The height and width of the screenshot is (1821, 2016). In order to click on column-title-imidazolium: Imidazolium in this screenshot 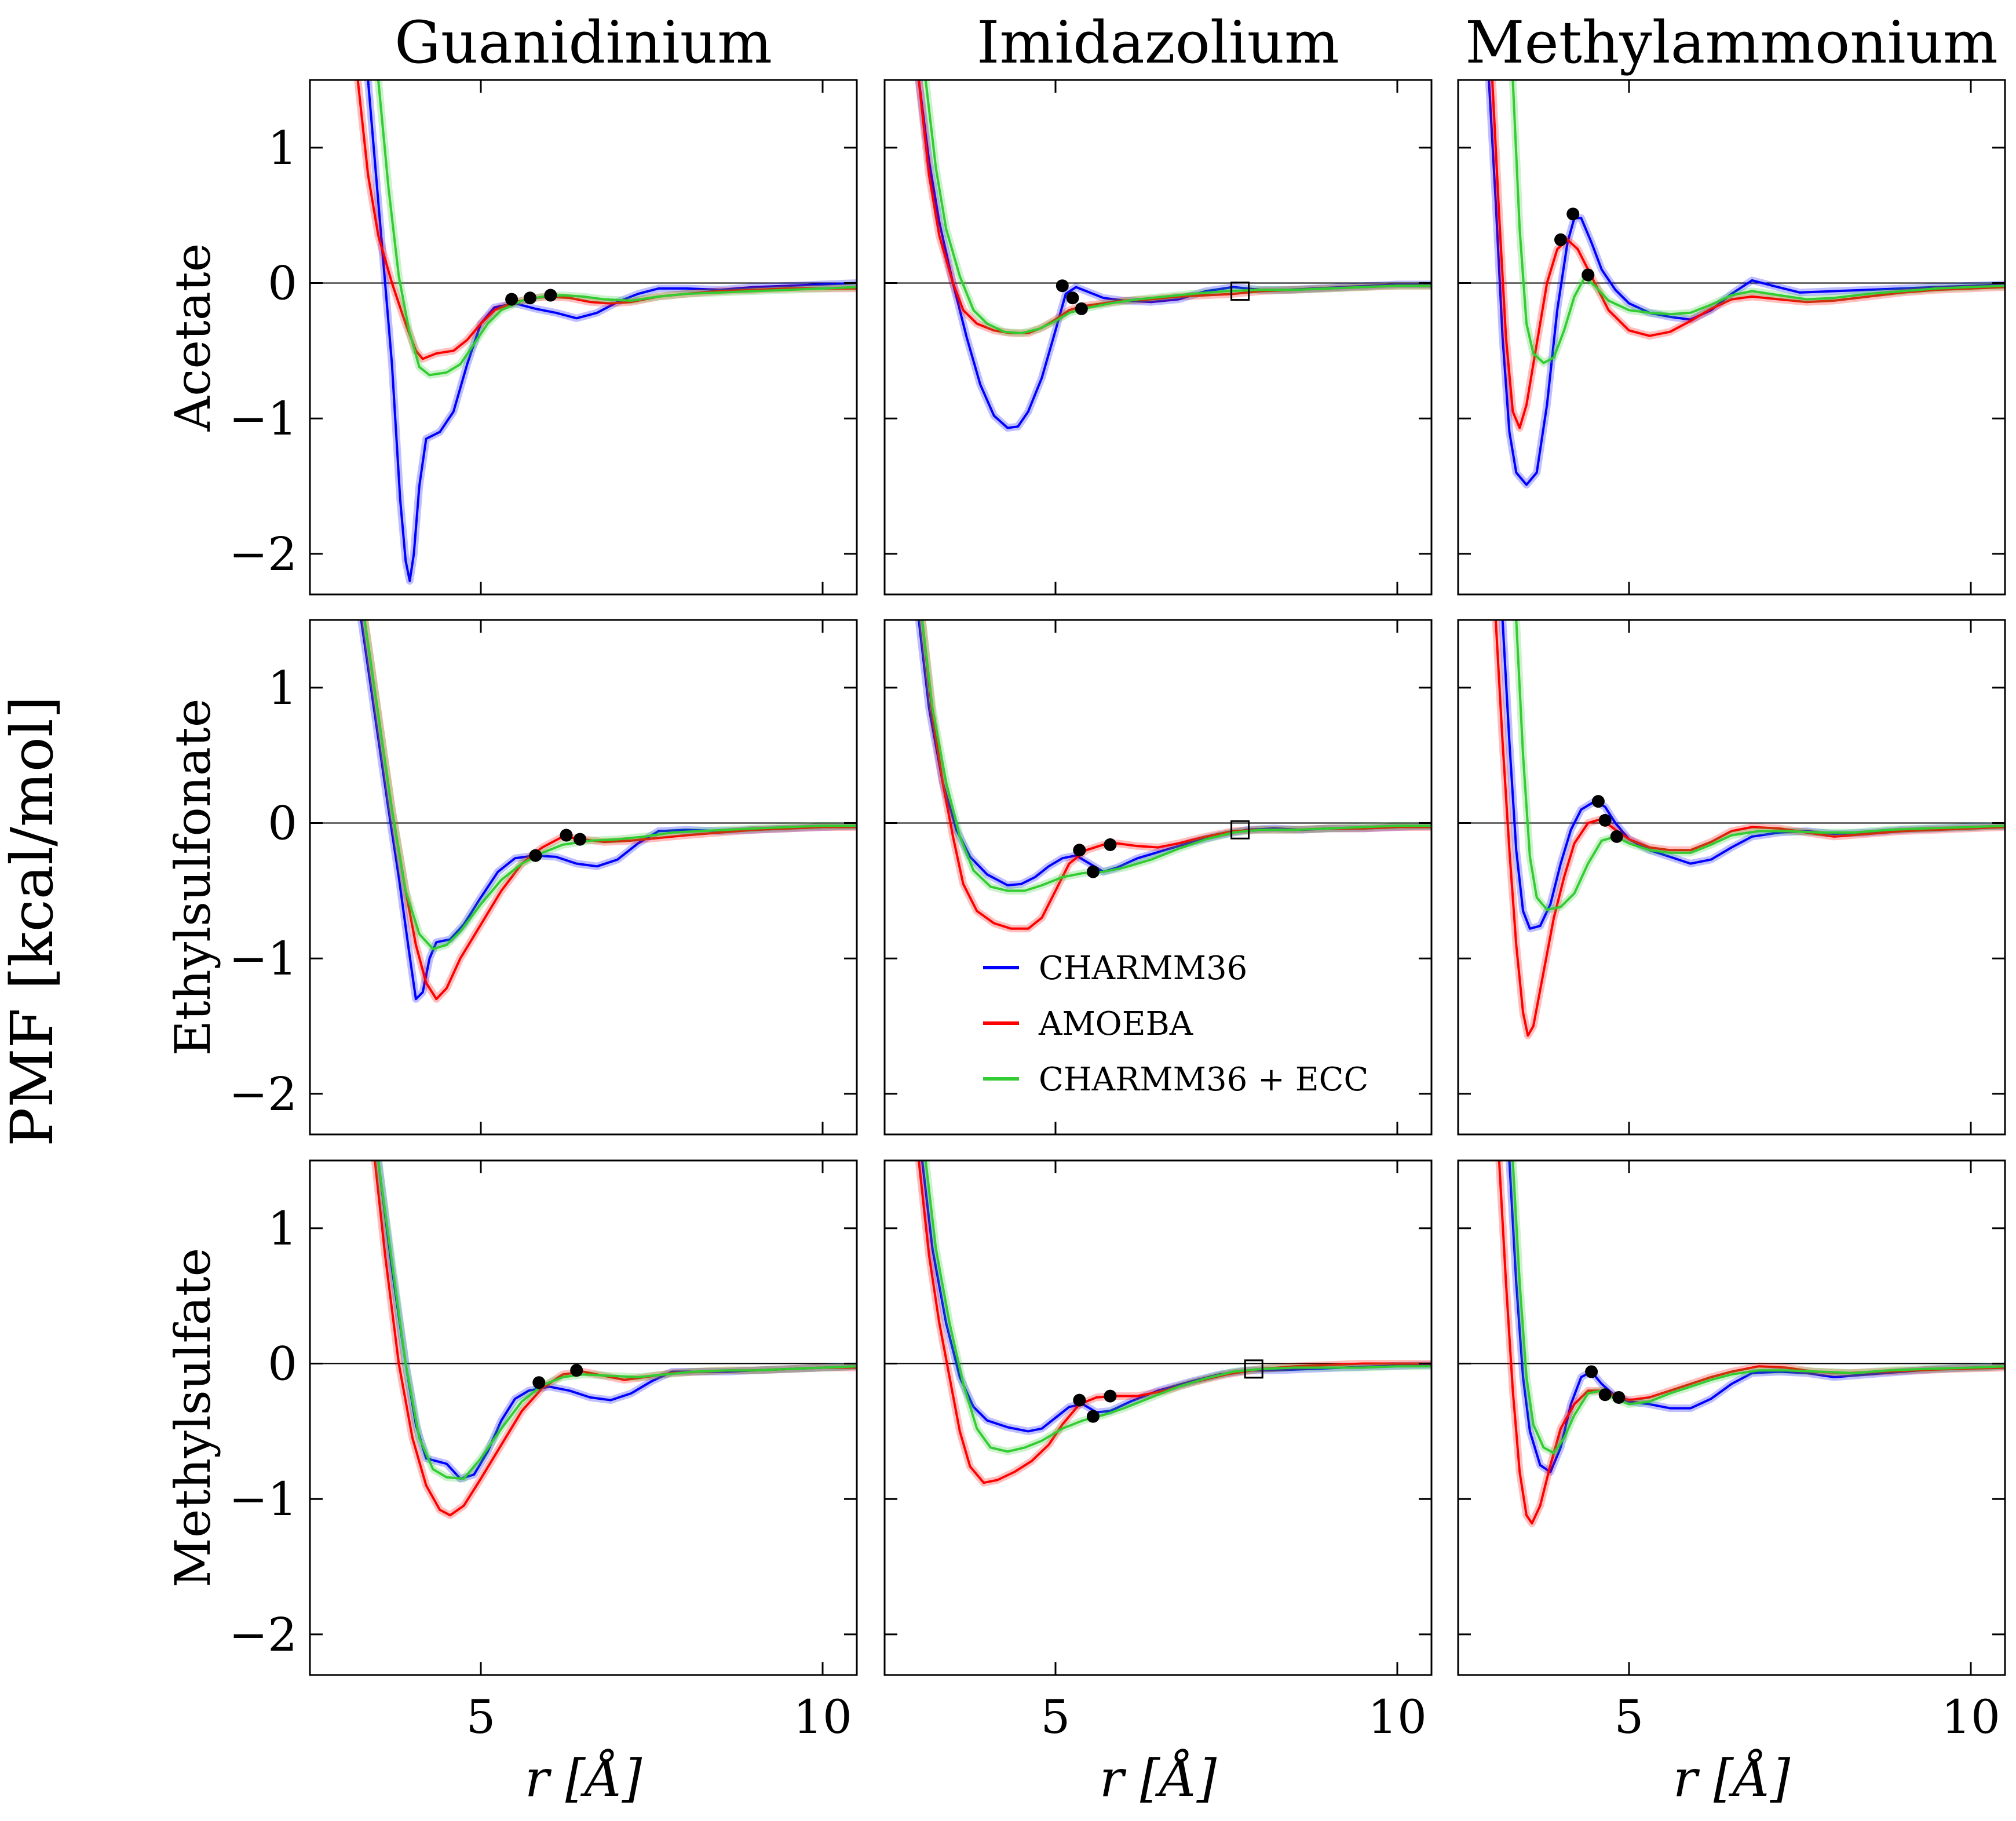, I will do `click(1158, 42)`.